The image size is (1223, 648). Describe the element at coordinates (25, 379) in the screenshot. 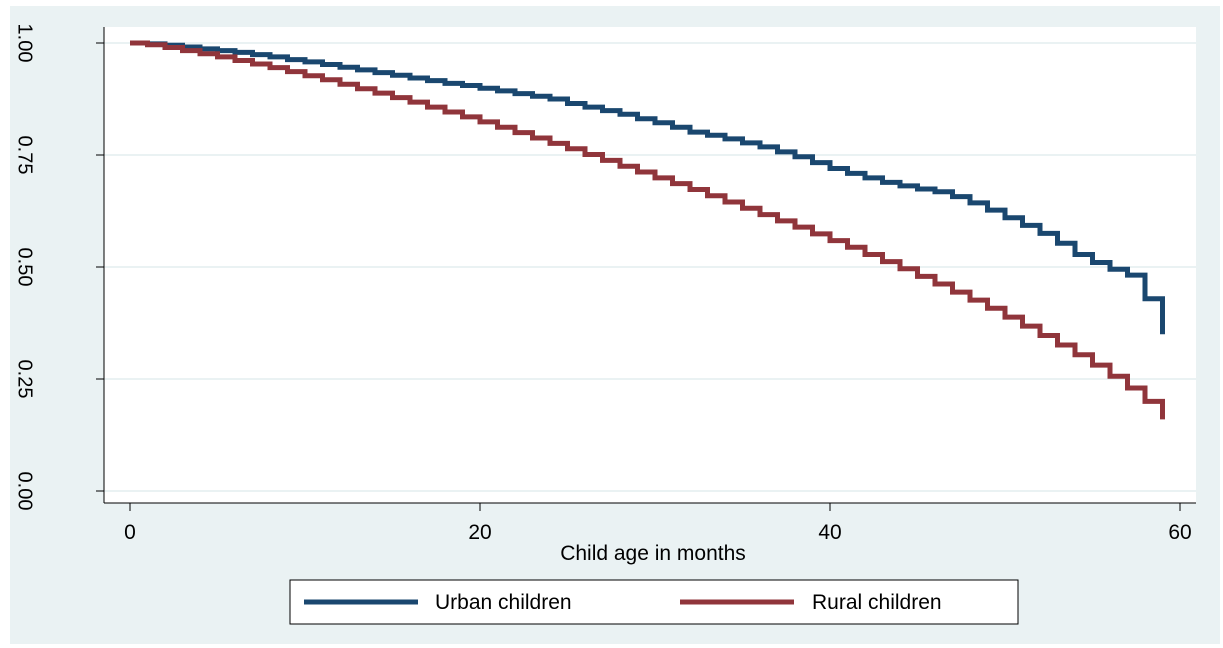

I see `y-tick-label: 0.25` at that location.